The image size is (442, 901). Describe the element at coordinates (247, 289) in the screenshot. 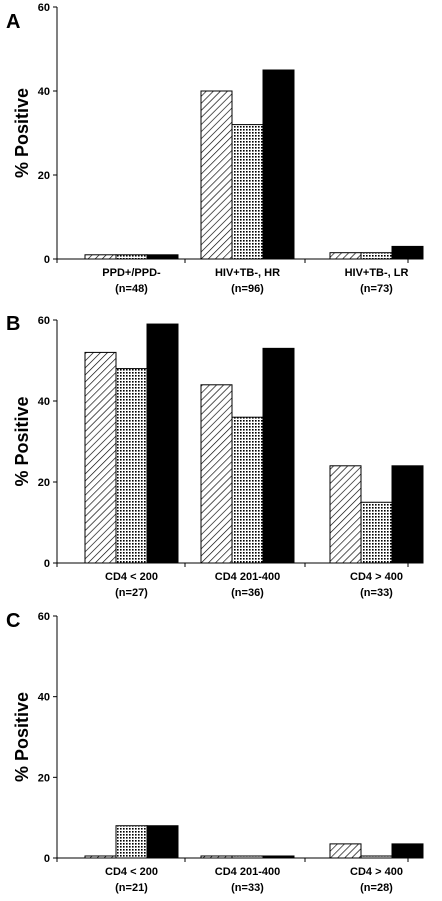

I see `category-n-label: (n=96)` at that location.